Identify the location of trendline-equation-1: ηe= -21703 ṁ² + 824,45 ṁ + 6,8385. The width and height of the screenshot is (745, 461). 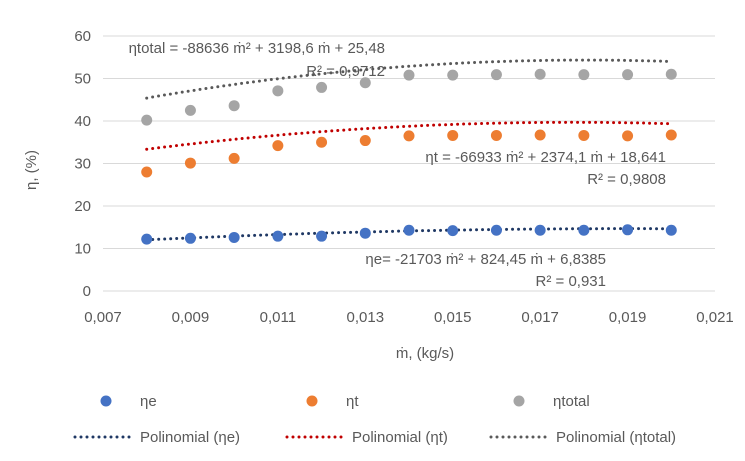
(485, 259).